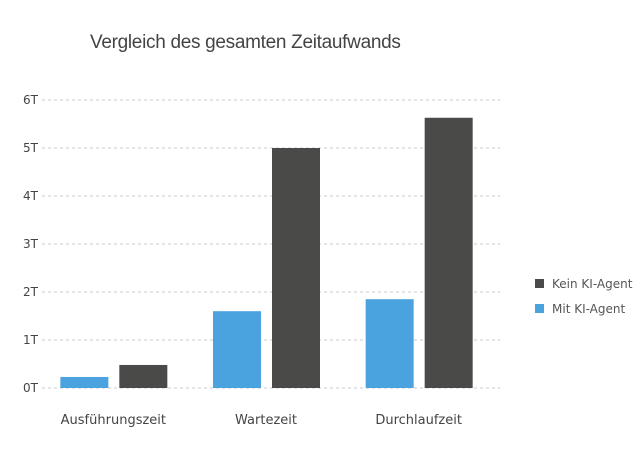  Describe the element at coordinates (245, 42) in the screenshot. I see `chart-title: Vergleich des gesamten Zeitaufwands` at that location.